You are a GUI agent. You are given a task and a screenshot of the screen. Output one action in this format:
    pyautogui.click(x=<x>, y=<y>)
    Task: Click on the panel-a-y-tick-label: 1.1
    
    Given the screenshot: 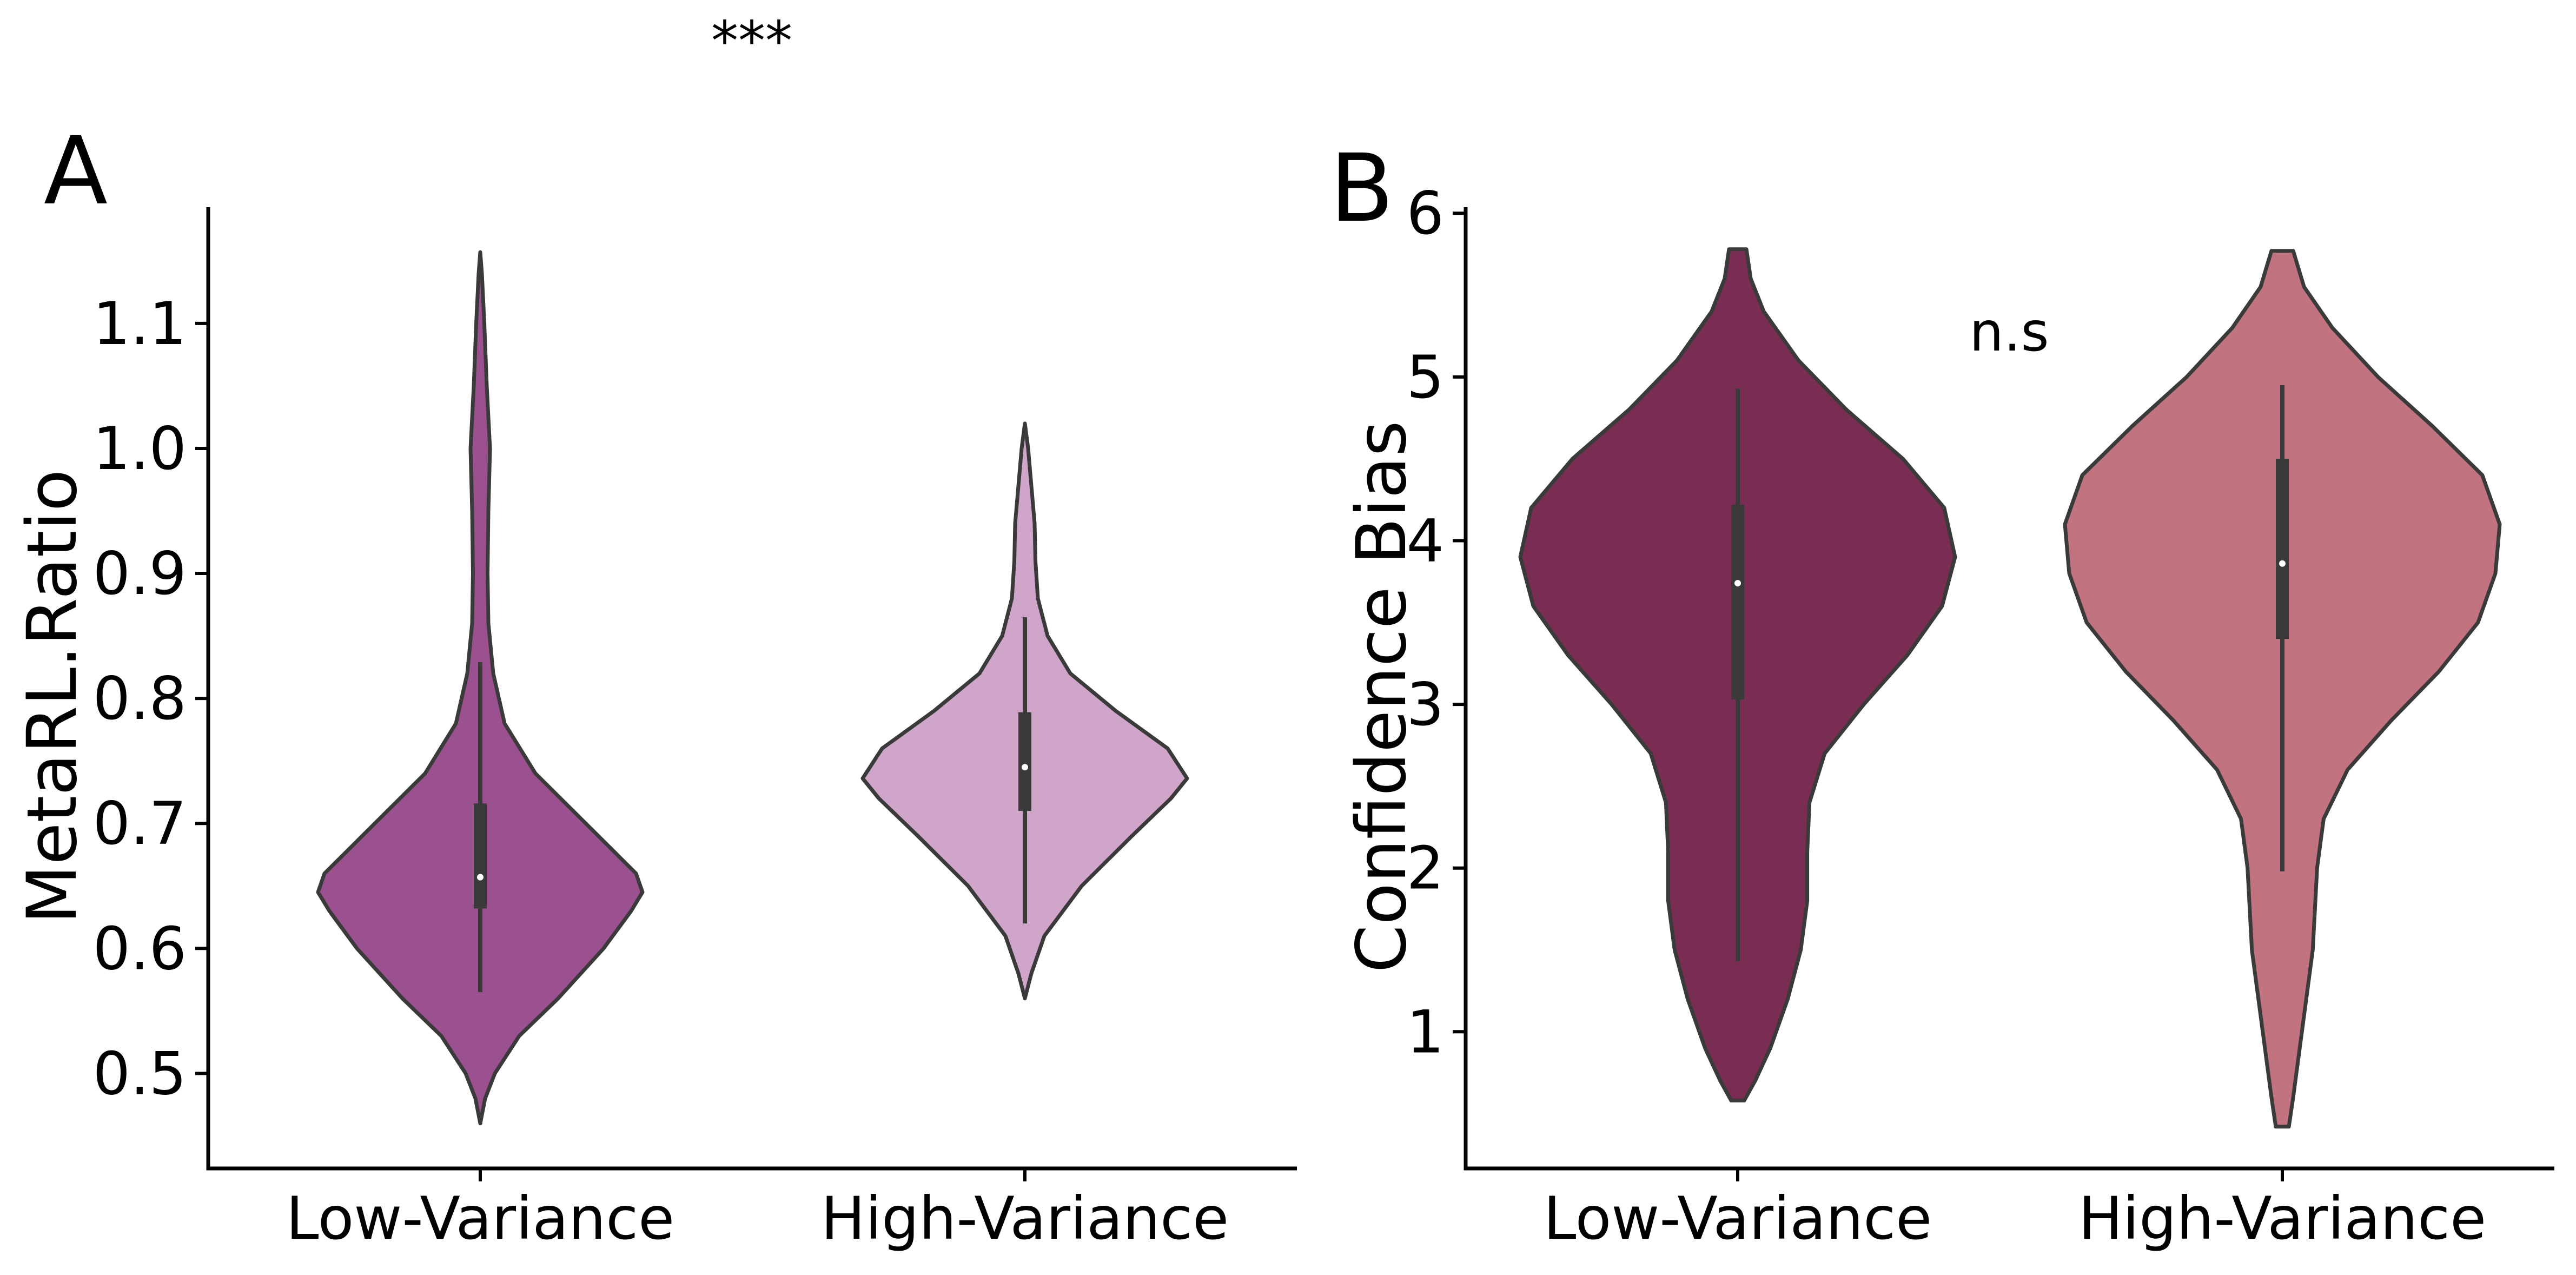 What is the action you would take?
    pyautogui.click(x=140, y=323)
    